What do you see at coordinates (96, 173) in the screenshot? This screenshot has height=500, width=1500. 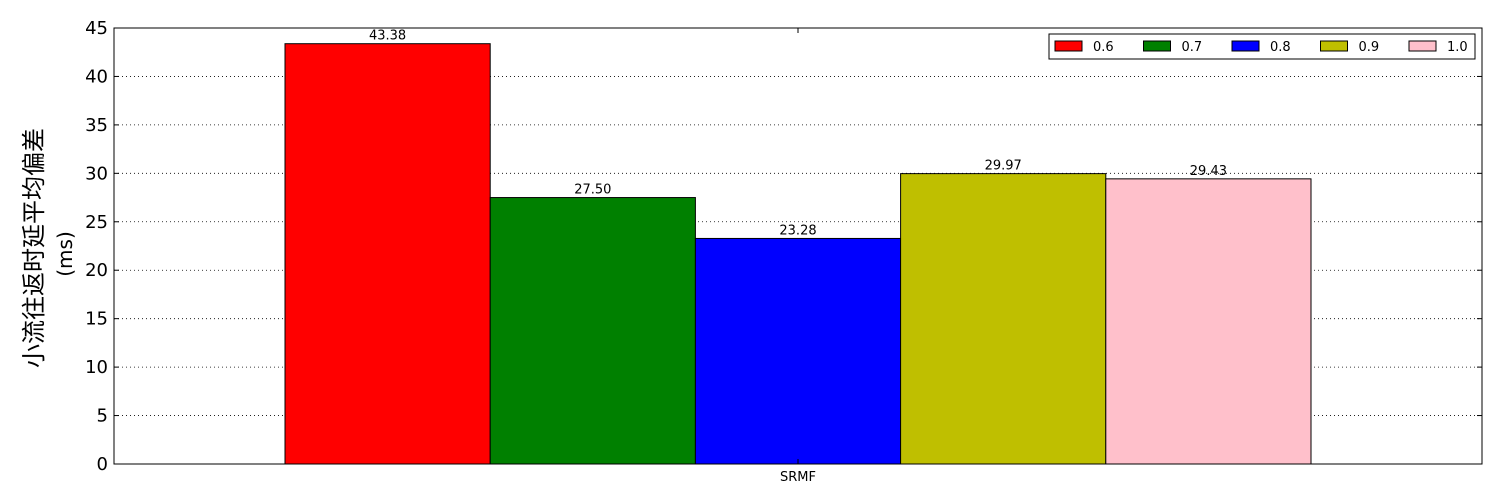 I see `y-tick-label: 30` at bounding box center [96, 173].